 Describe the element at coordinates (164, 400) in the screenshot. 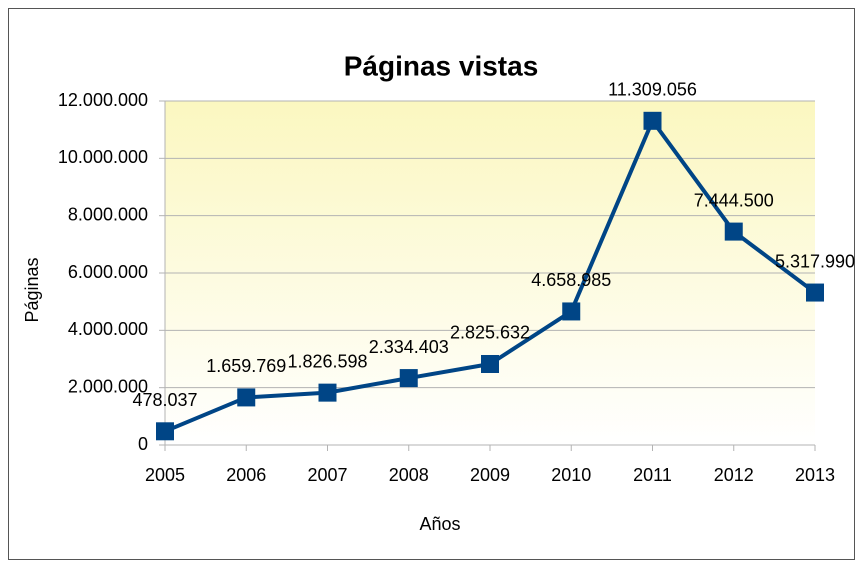

I see `data-label: 478.037` at that location.